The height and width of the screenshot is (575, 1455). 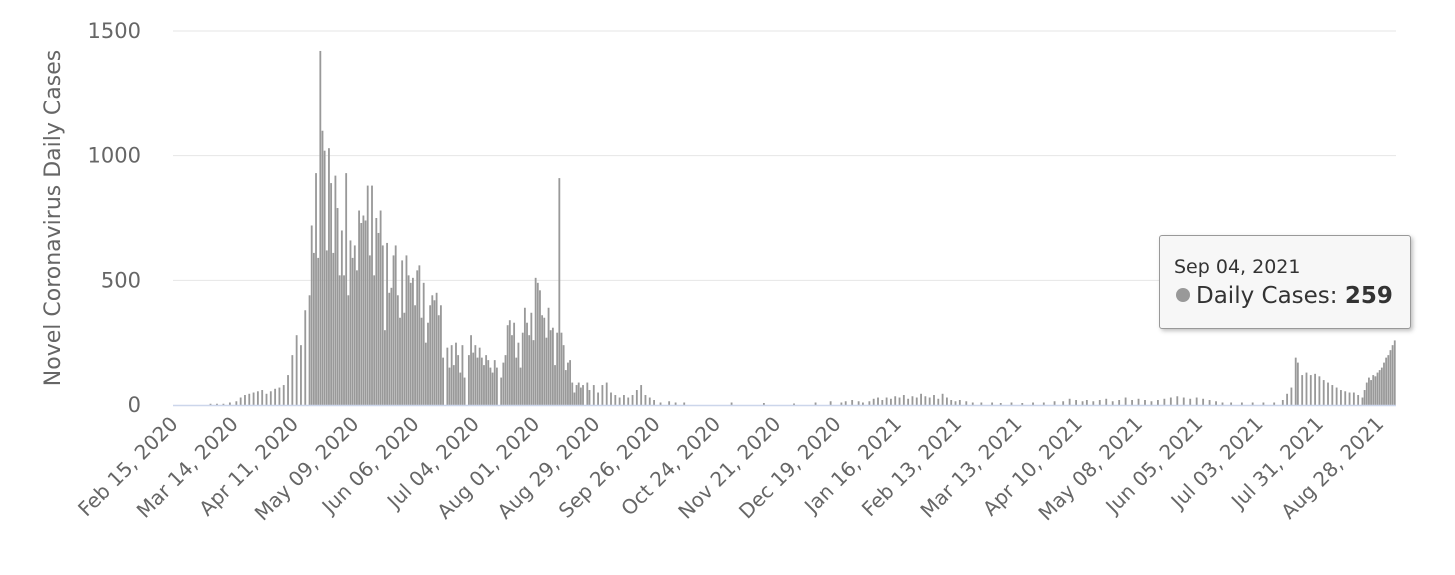 I want to click on tooltip: Sep 04, 2021 Daily Cases: 259, so click(x=1285, y=282).